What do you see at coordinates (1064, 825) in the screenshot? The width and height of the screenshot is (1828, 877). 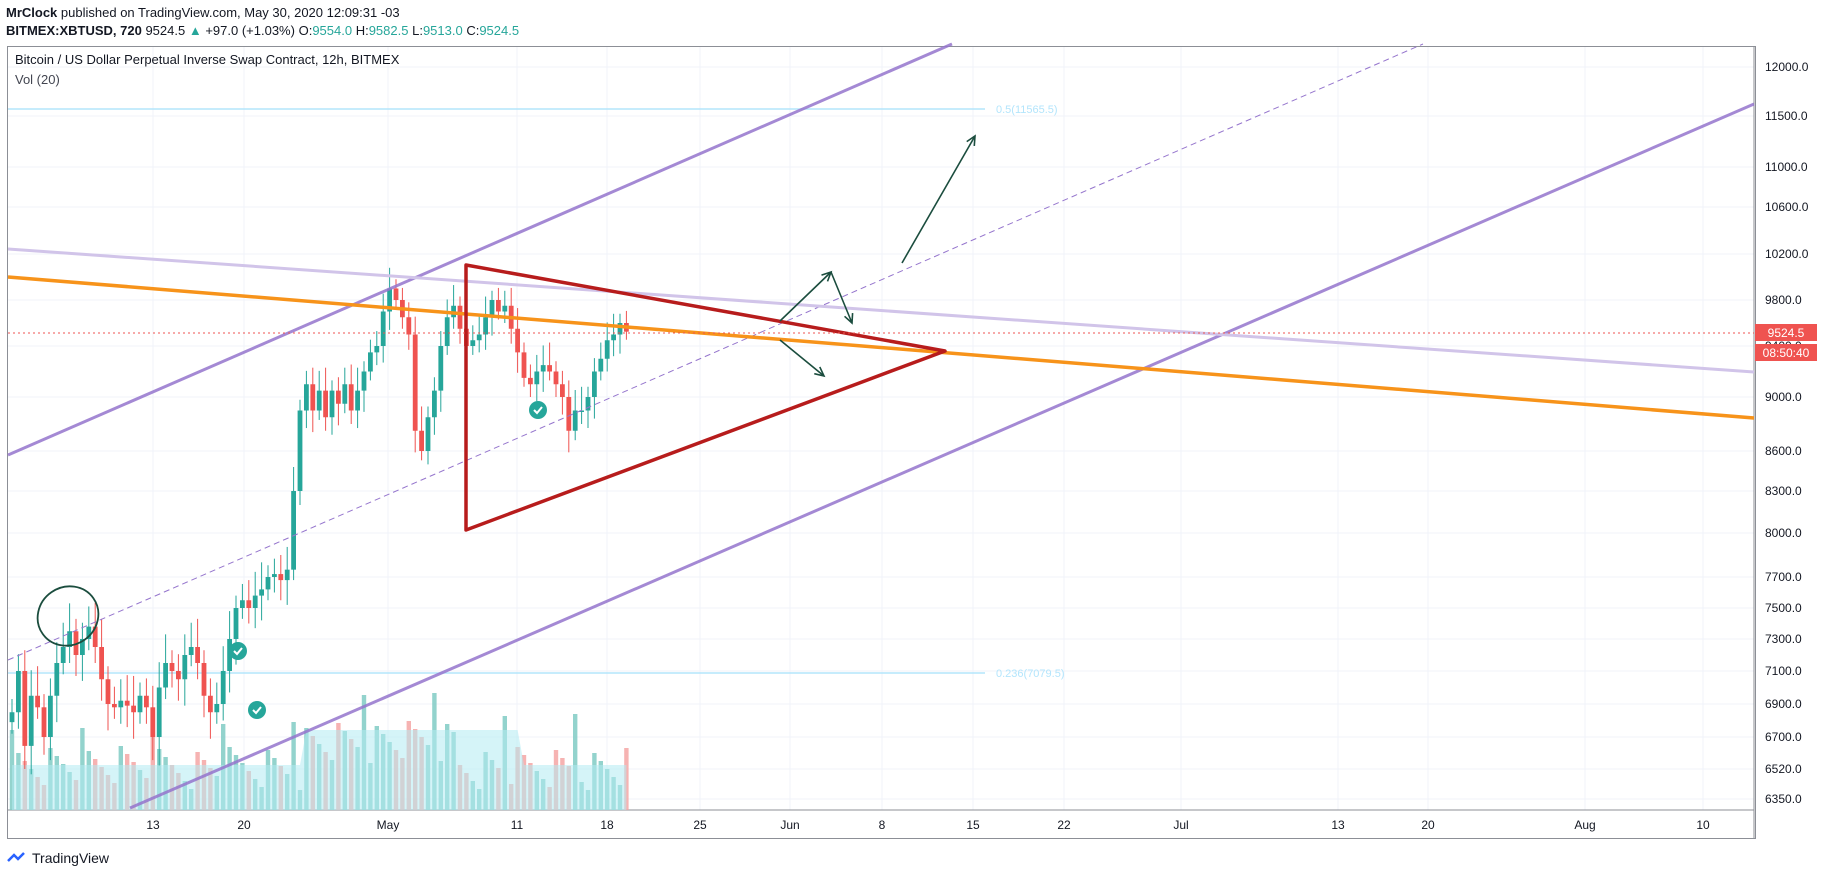 I see `time-tick-label: 22` at bounding box center [1064, 825].